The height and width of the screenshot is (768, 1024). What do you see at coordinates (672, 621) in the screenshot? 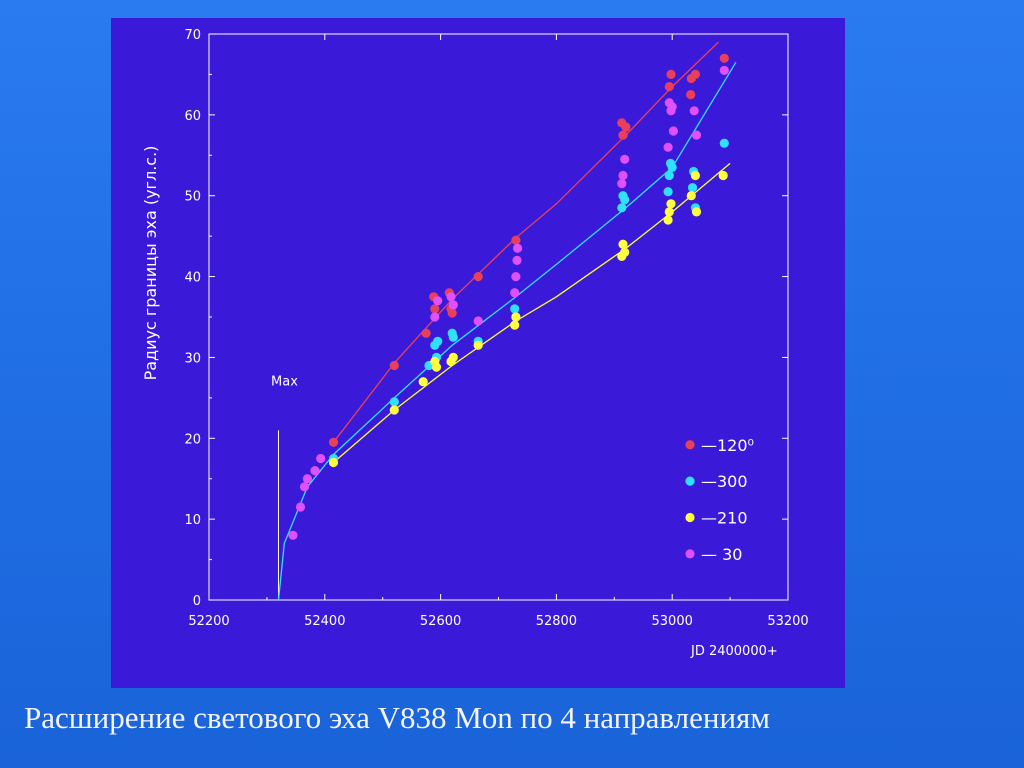
I see `x-tick-label: 53000` at bounding box center [672, 621].